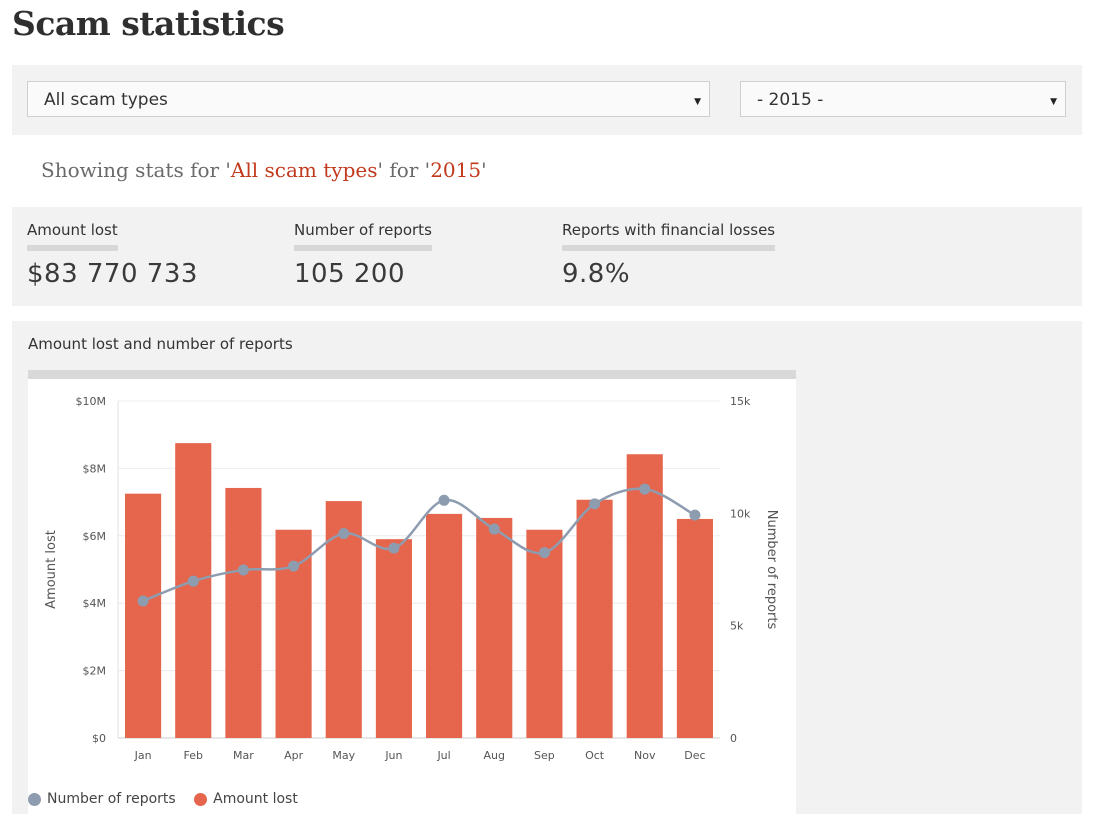 This screenshot has width=1109, height=823. I want to click on chart-legend: Number of reports Amount lost, so click(170, 799).